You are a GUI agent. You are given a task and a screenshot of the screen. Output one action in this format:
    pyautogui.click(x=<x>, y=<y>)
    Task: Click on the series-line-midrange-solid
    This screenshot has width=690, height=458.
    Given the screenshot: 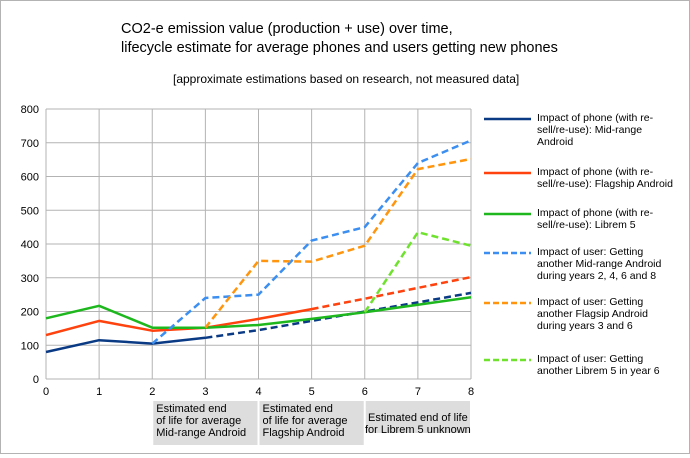 What is the action you would take?
    pyautogui.click(x=125, y=345)
    